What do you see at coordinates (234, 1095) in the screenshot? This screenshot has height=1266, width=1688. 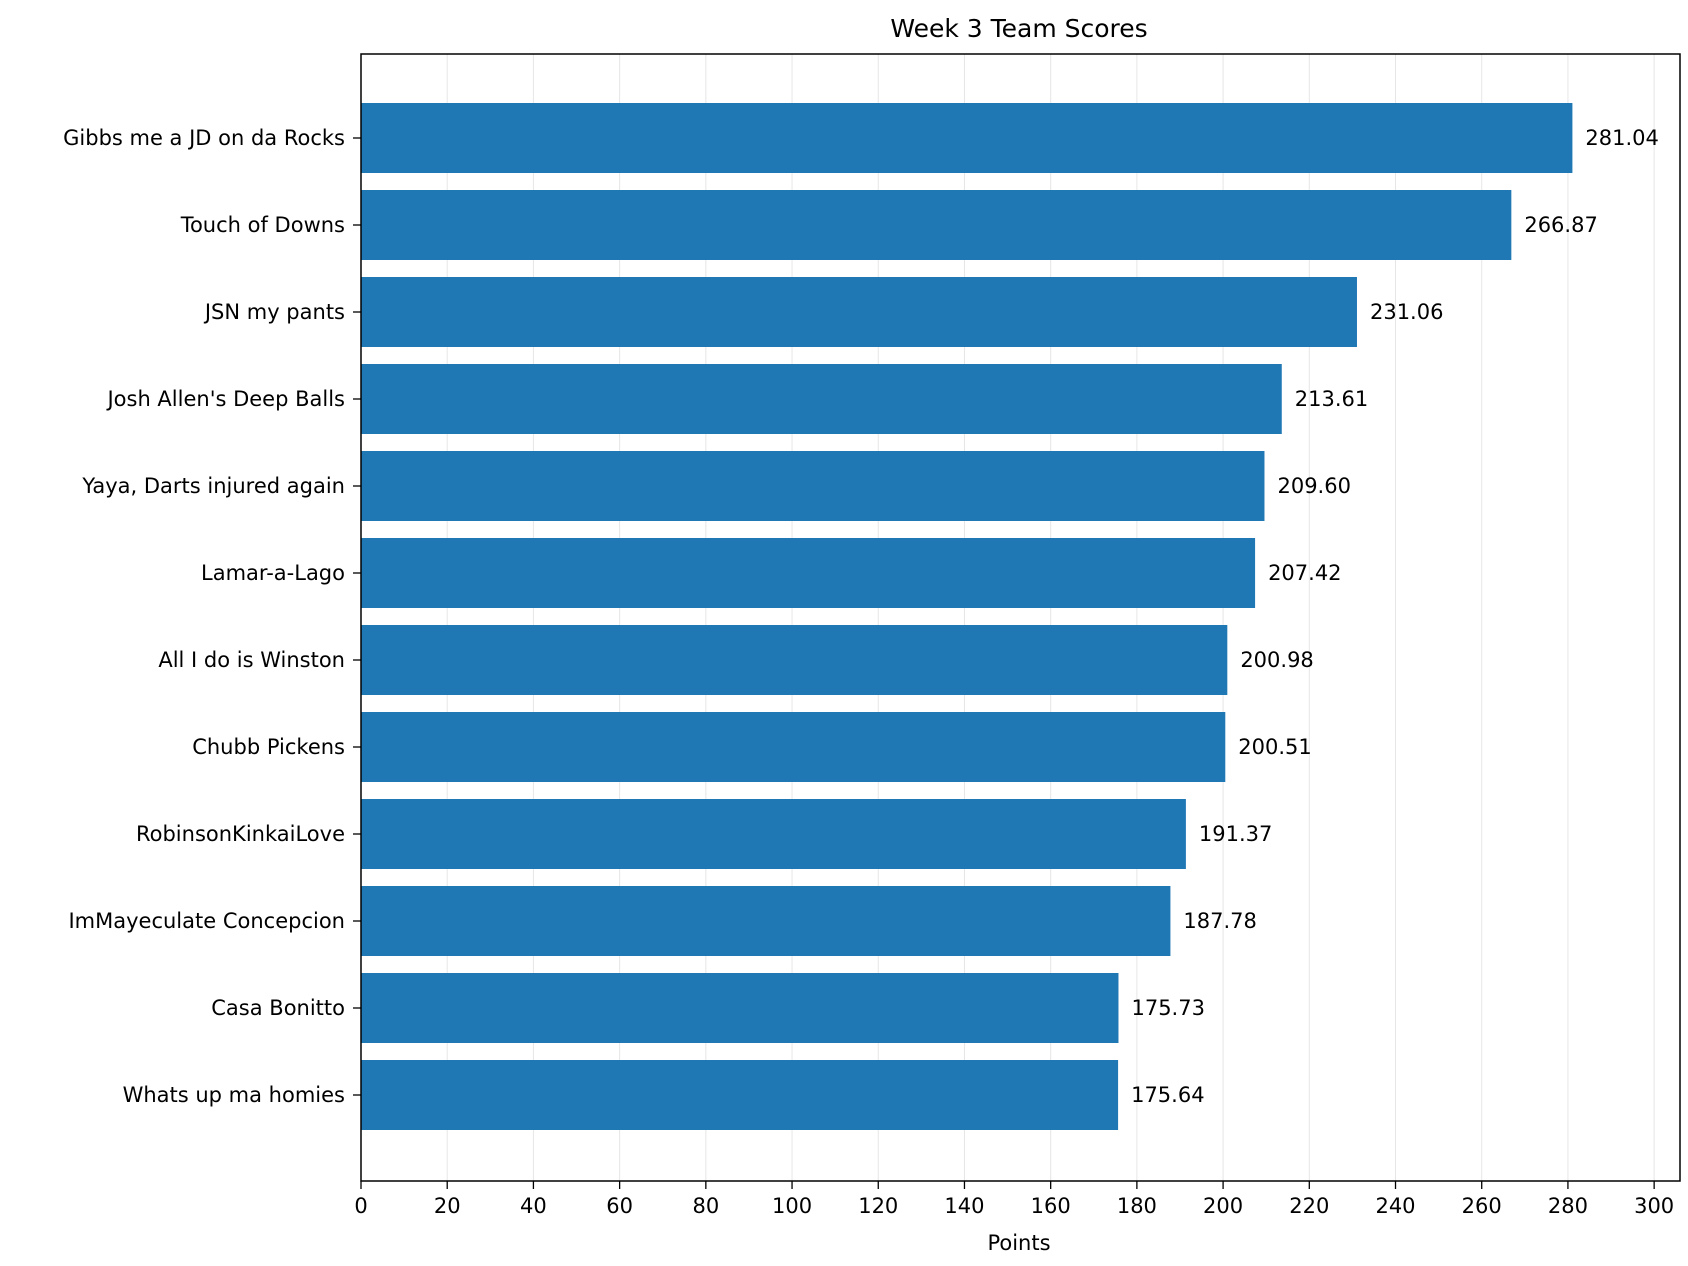 I see `y-tick-label: Whats up ma homies` at bounding box center [234, 1095].